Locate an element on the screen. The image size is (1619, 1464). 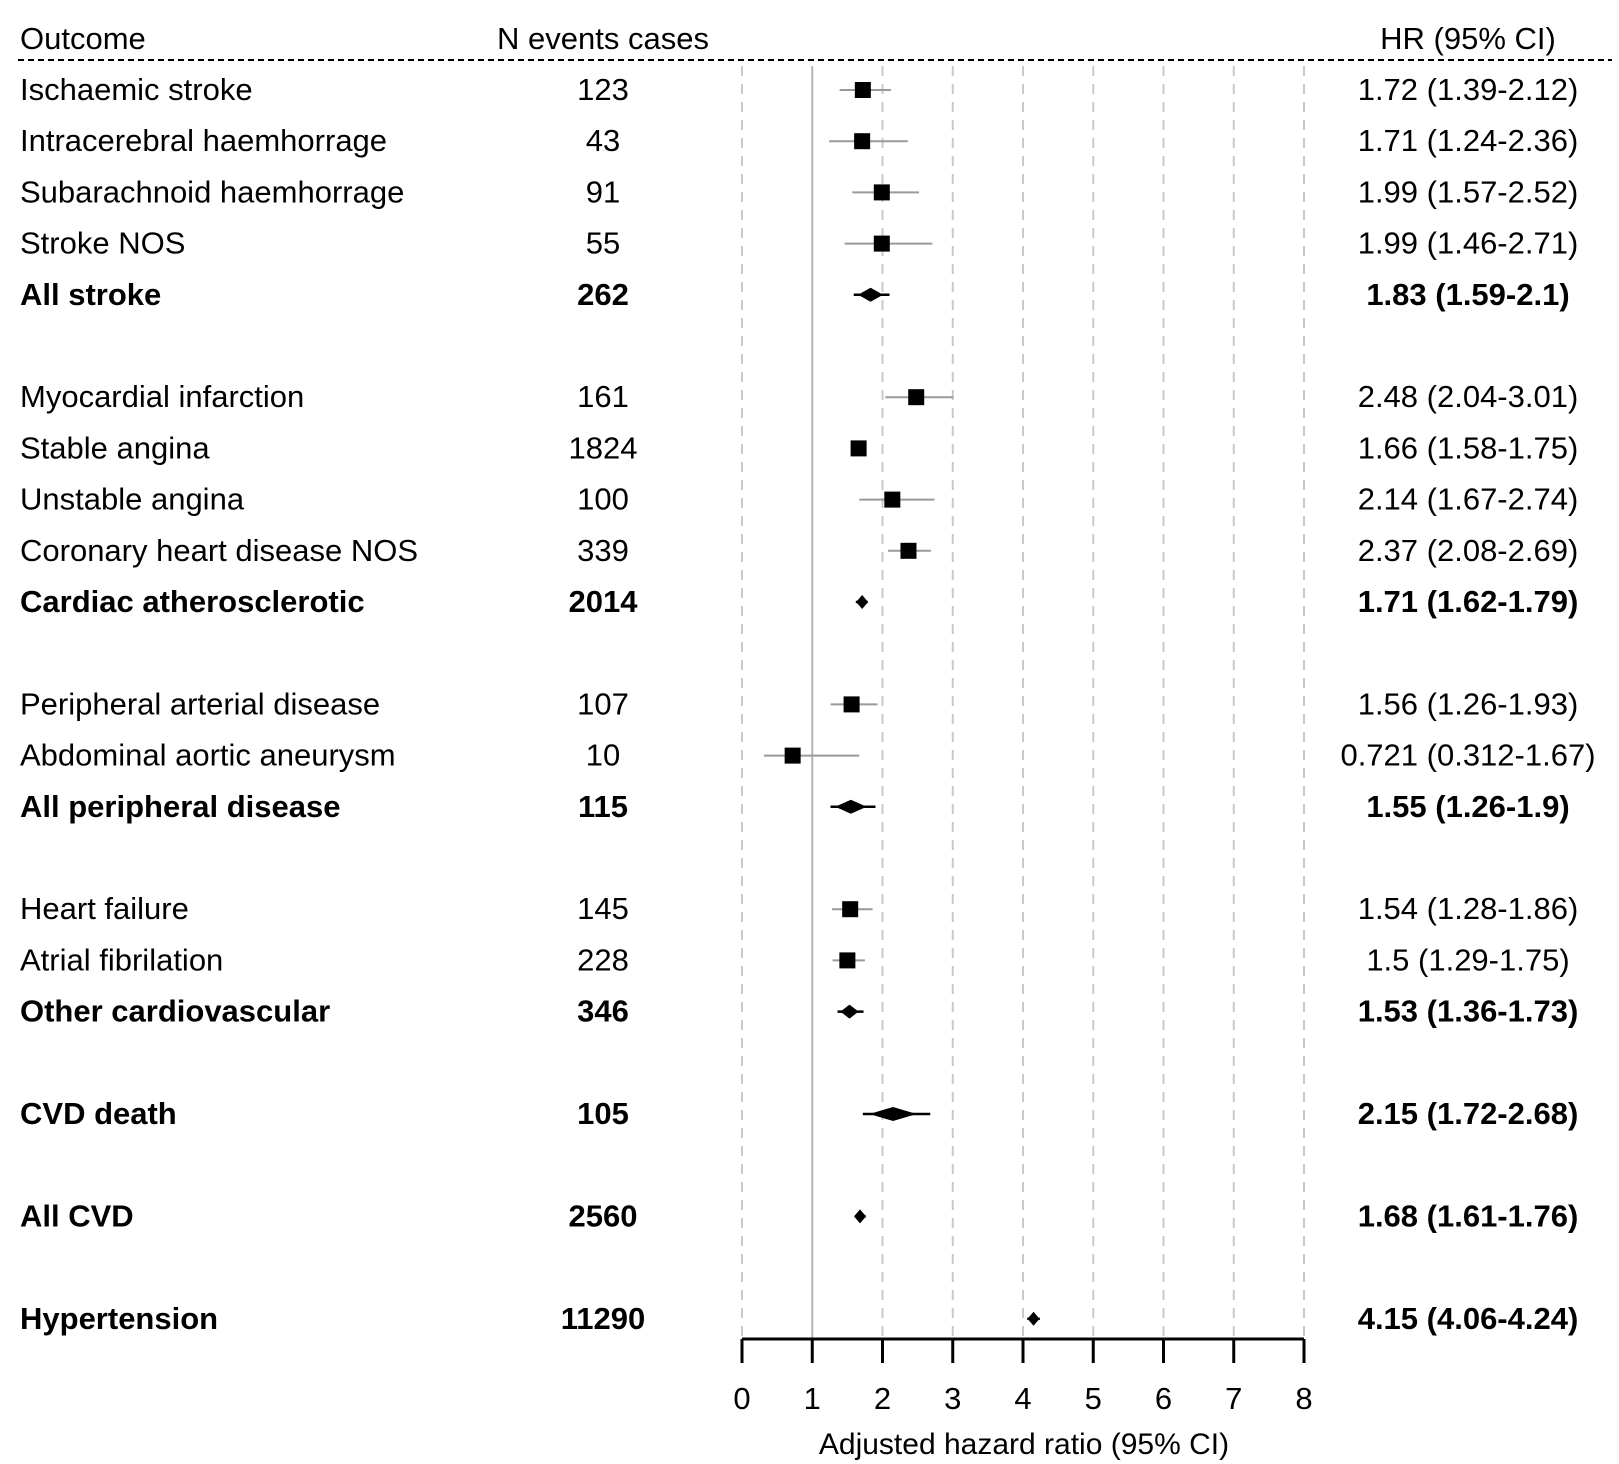
outcome-label: Stroke NOS is located at coordinates (102, 243).